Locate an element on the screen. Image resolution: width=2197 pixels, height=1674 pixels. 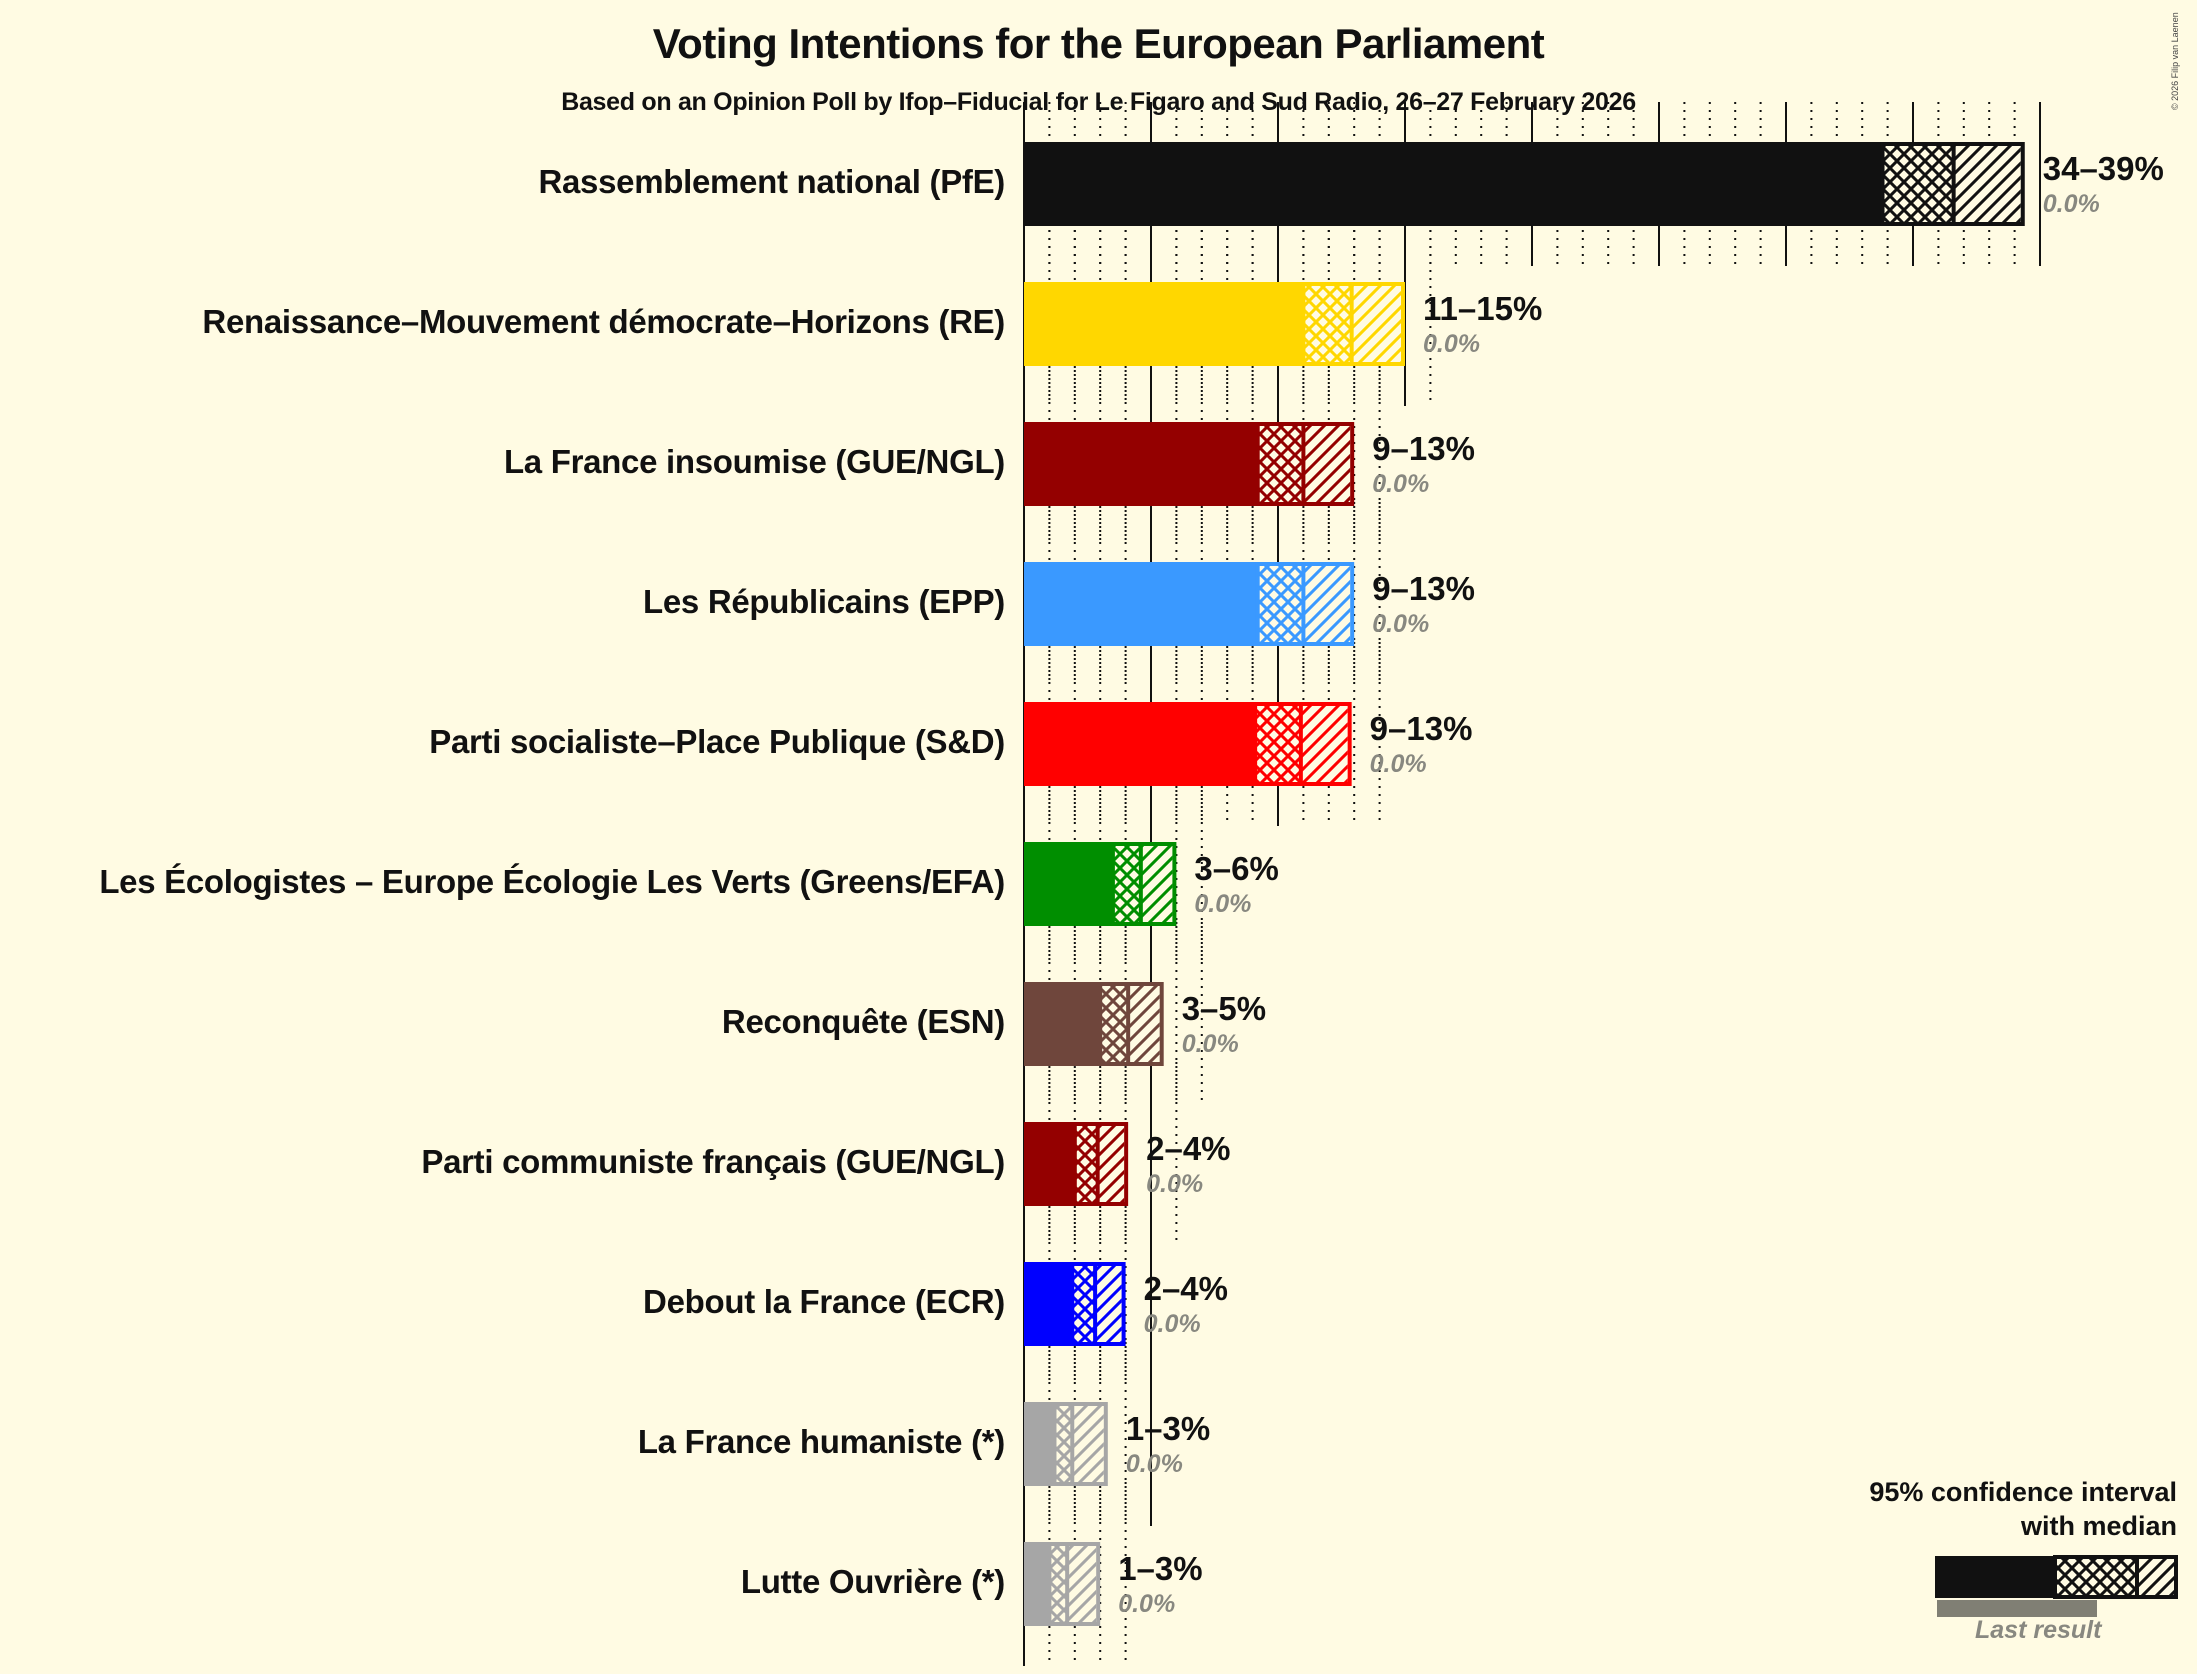
party-label: Rassemblement national (PfE) is located at coordinates (771, 181).